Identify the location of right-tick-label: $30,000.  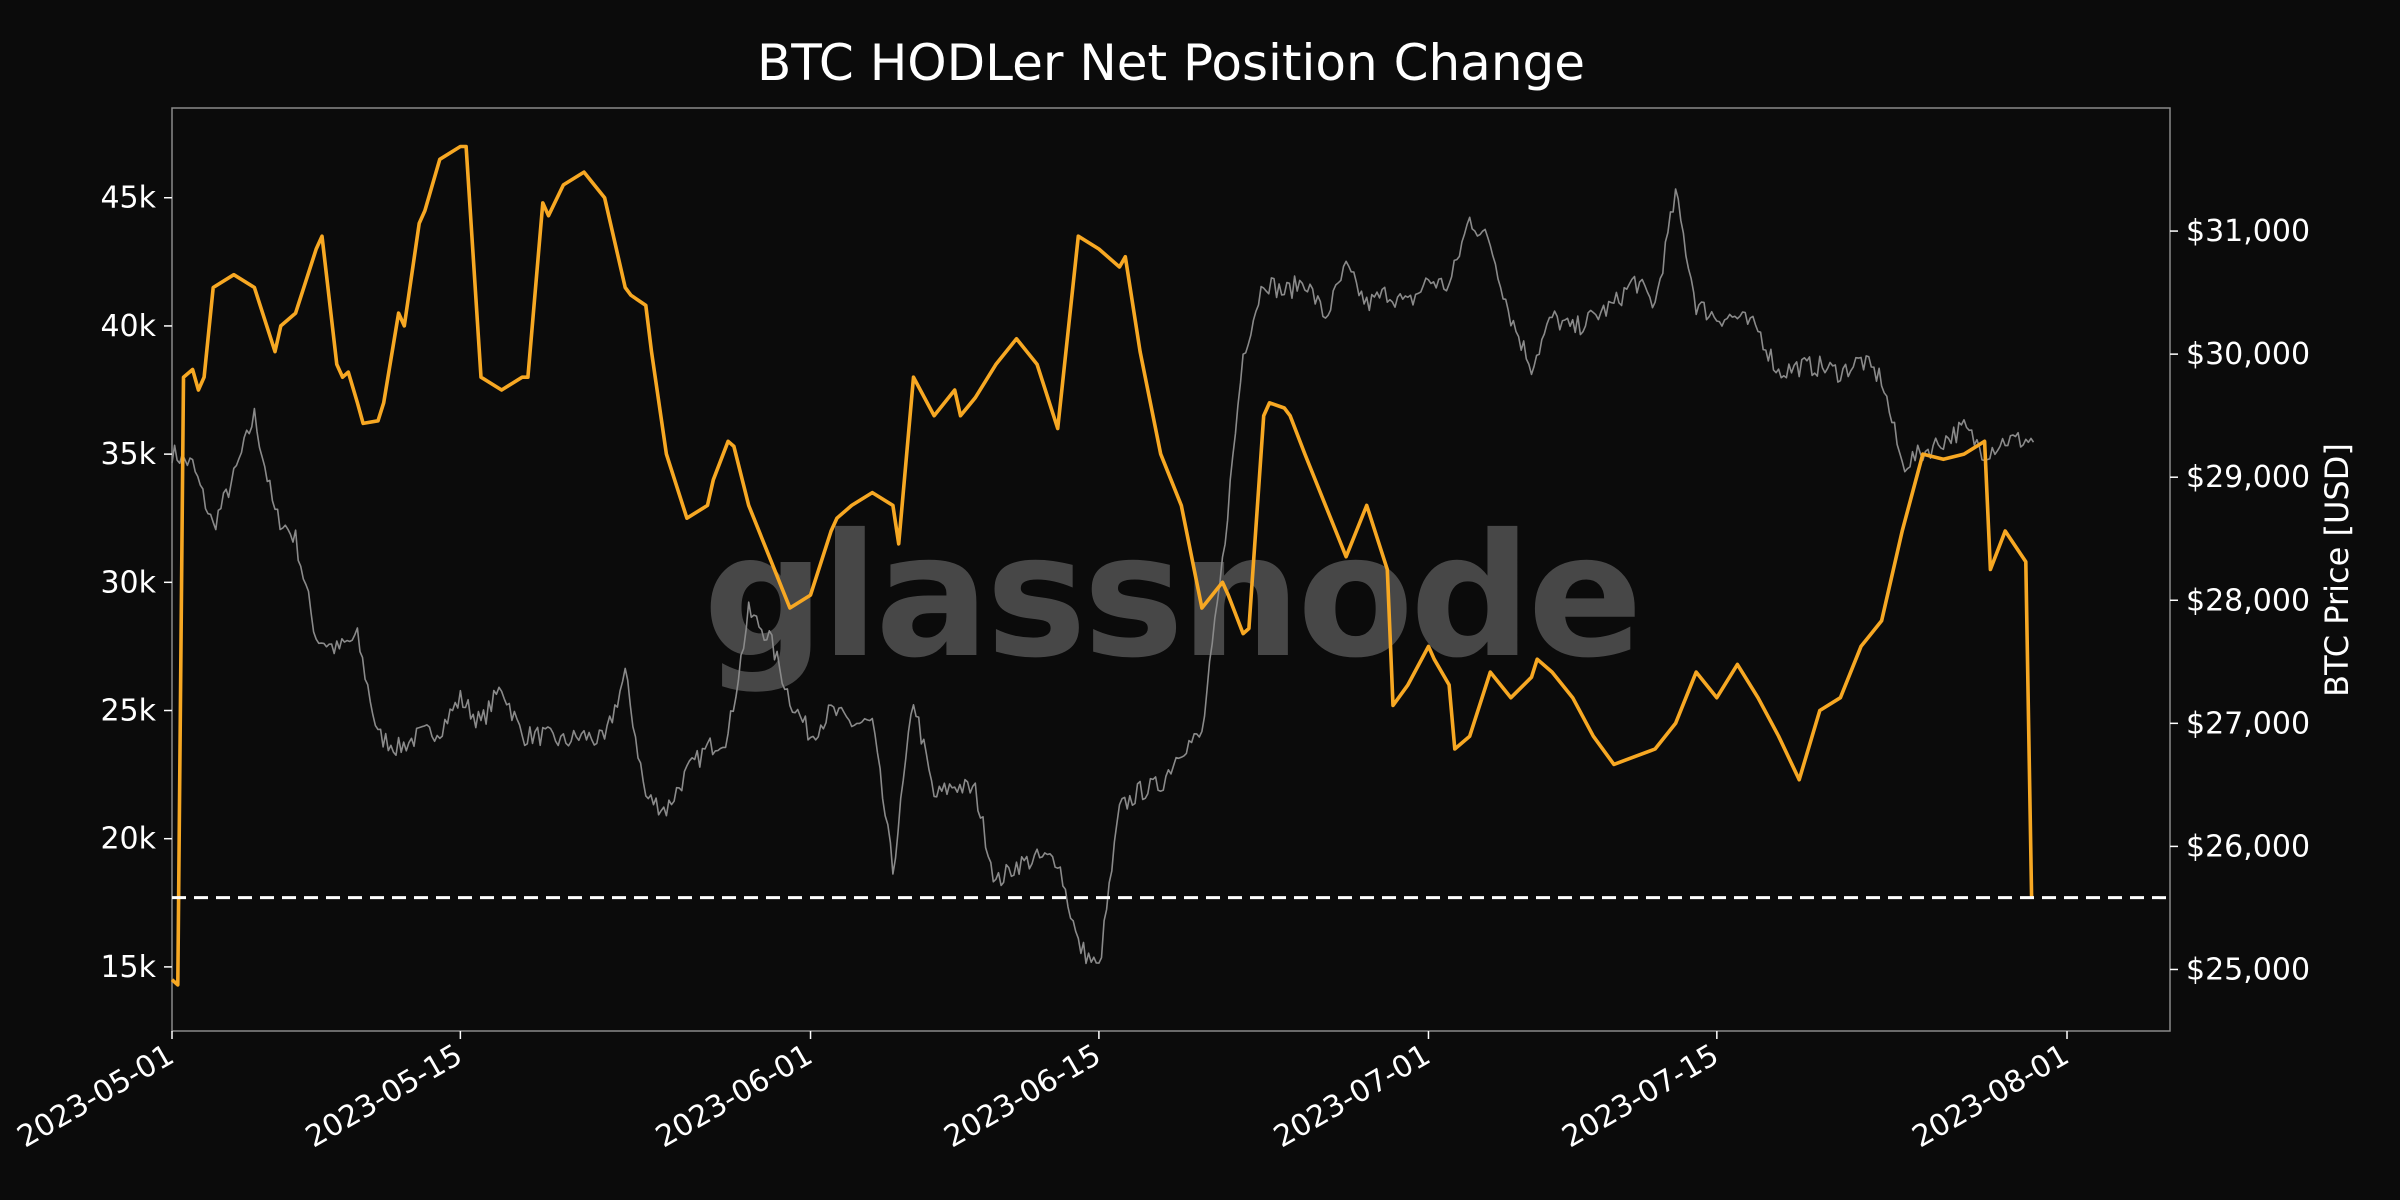
(2248, 354).